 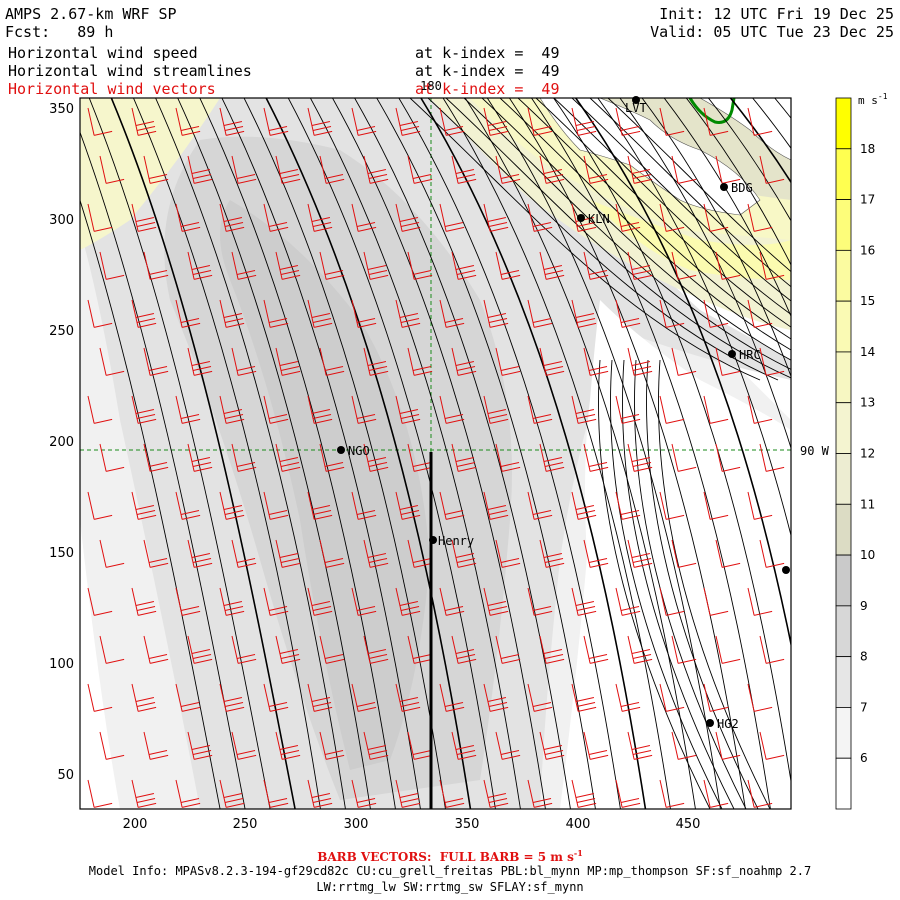 What do you see at coordinates (867, 352) in the screenshot?
I see `colorbar-label: 14` at bounding box center [867, 352].